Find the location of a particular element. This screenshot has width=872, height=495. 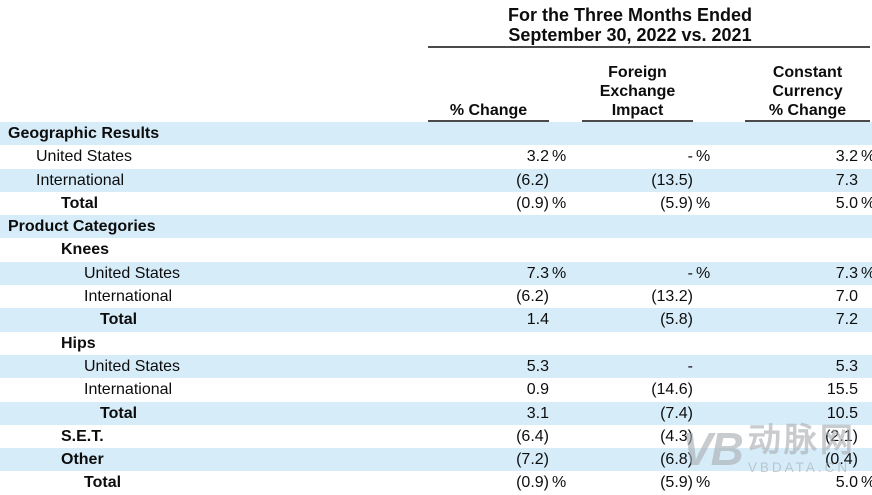

cell-pct-change: (7.2) is located at coordinates (476, 459).